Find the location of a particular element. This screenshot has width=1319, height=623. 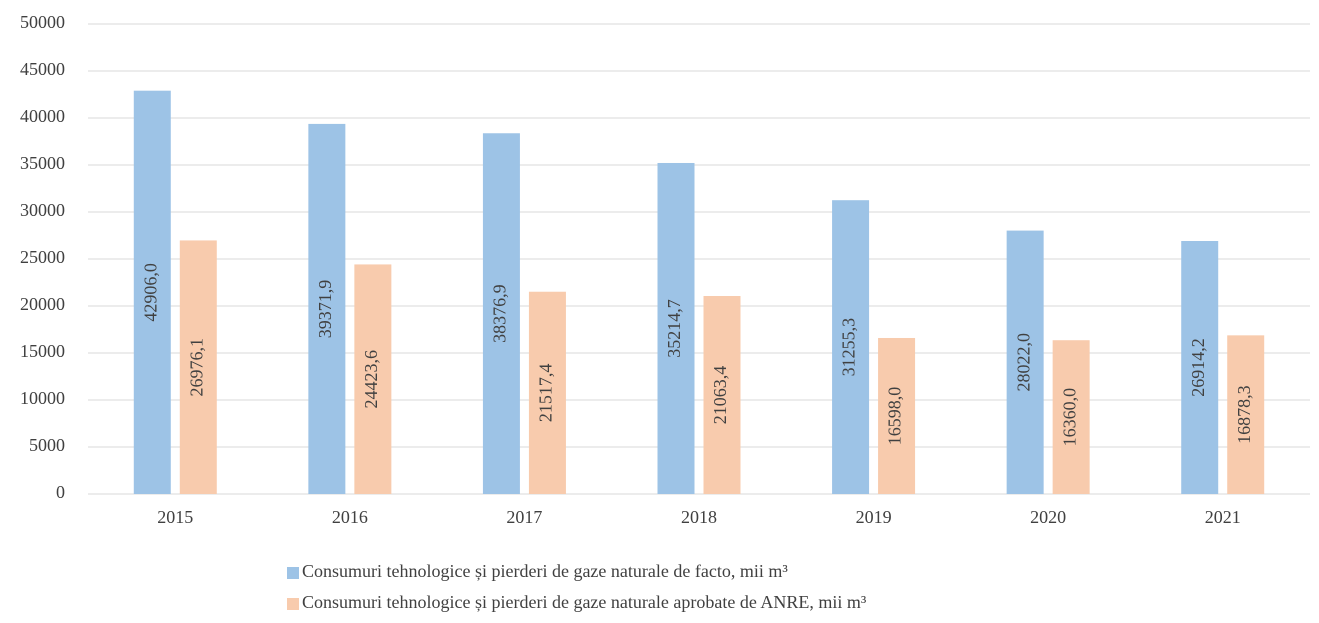

x-tick-label: 2018 is located at coordinates (699, 517).